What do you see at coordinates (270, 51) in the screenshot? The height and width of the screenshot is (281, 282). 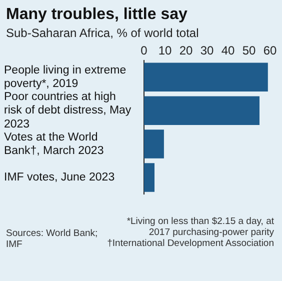 I see `x-tick-label: 60` at bounding box center [270, 51].